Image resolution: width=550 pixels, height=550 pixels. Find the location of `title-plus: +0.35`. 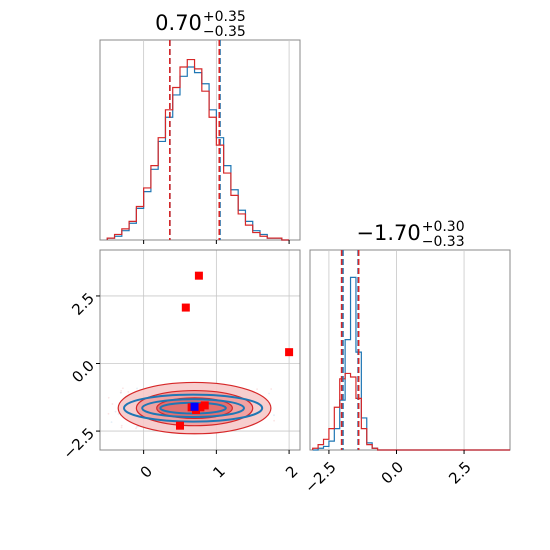

title-plus: +0.35 is located at coordinates (224, 17).